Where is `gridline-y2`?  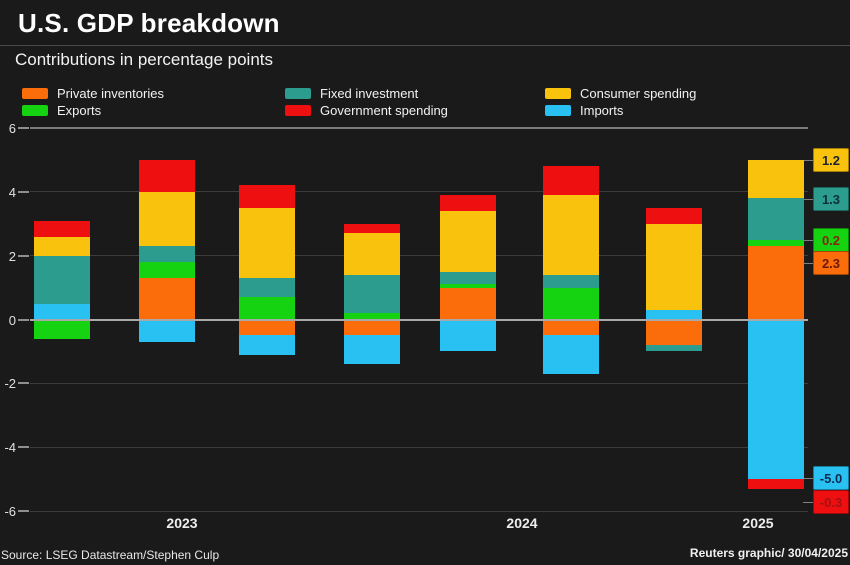
gridline-y2 is located at coordinates (419, 256).